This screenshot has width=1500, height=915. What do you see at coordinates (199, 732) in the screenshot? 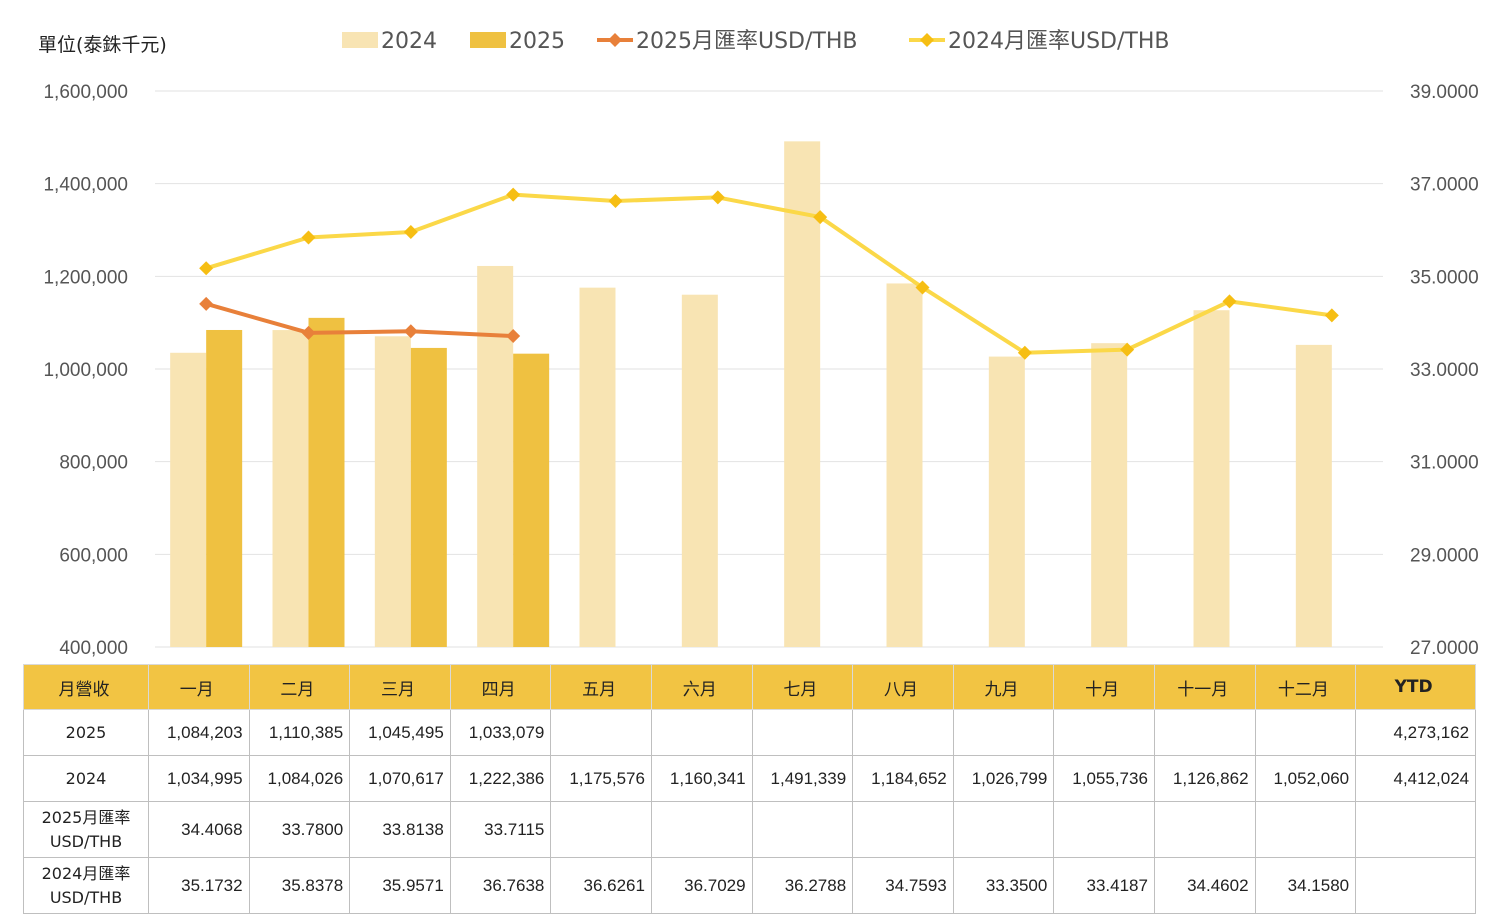
I see `table-cell: 1,084,203` at bounding box center [199, 732].